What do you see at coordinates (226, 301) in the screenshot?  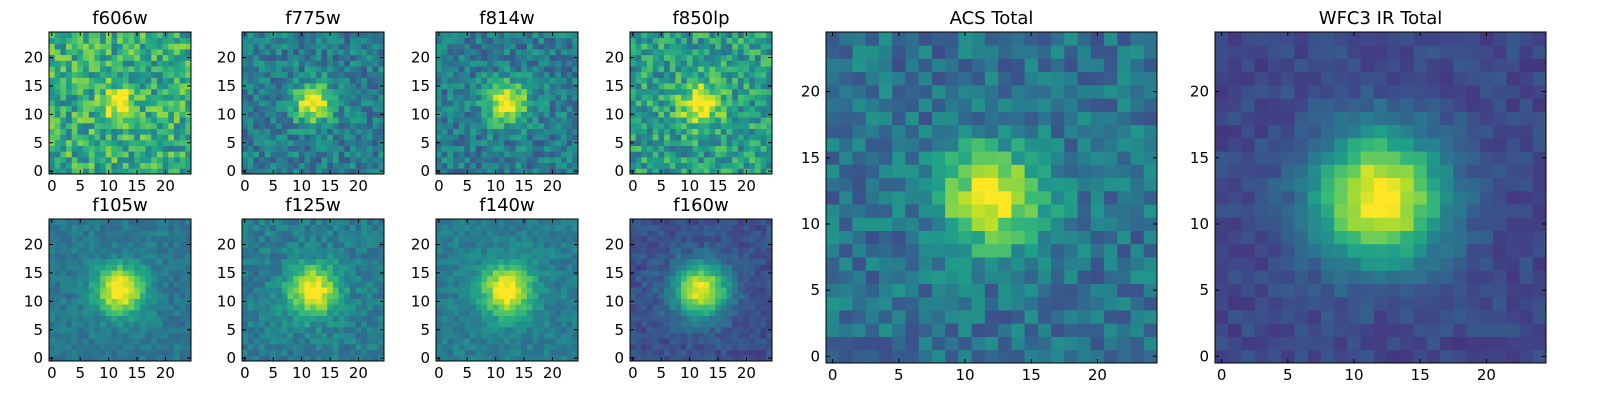 I see `y-tick-label: 10` at bounding box center [226, 301].